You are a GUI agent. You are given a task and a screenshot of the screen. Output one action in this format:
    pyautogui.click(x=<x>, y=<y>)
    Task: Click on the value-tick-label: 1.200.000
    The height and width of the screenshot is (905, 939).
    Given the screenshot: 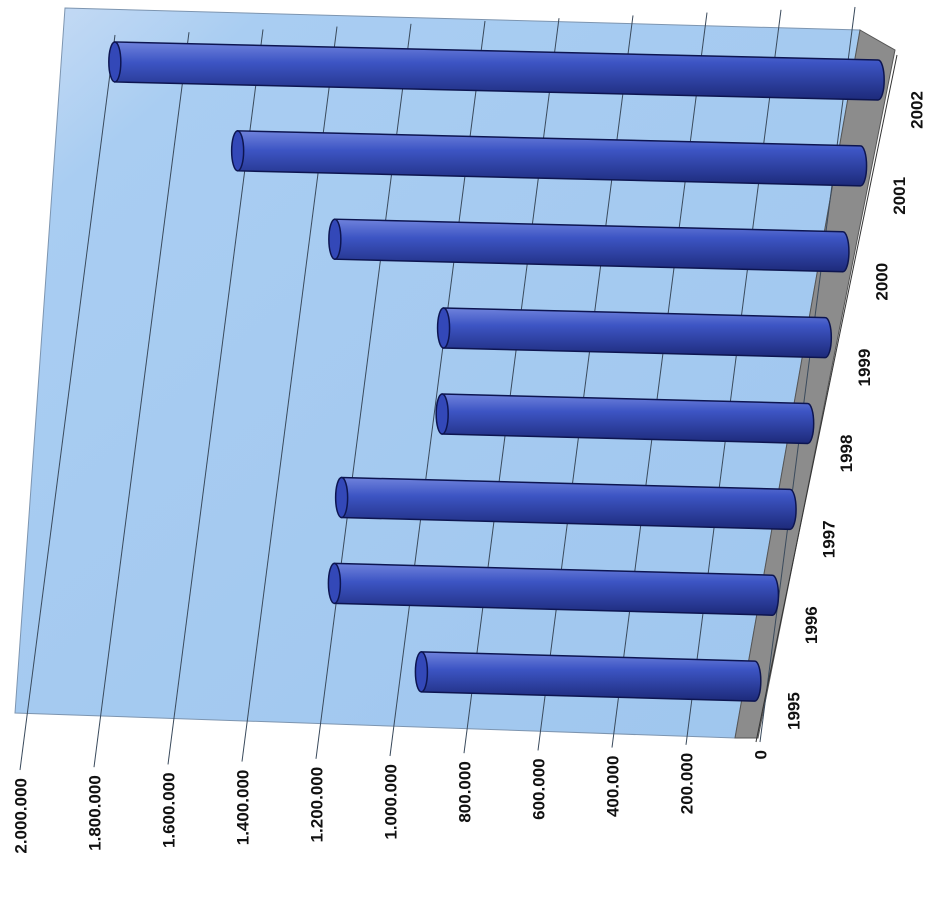 What is the action you would take?
    pyautogui.click(x=316, y=805)
    